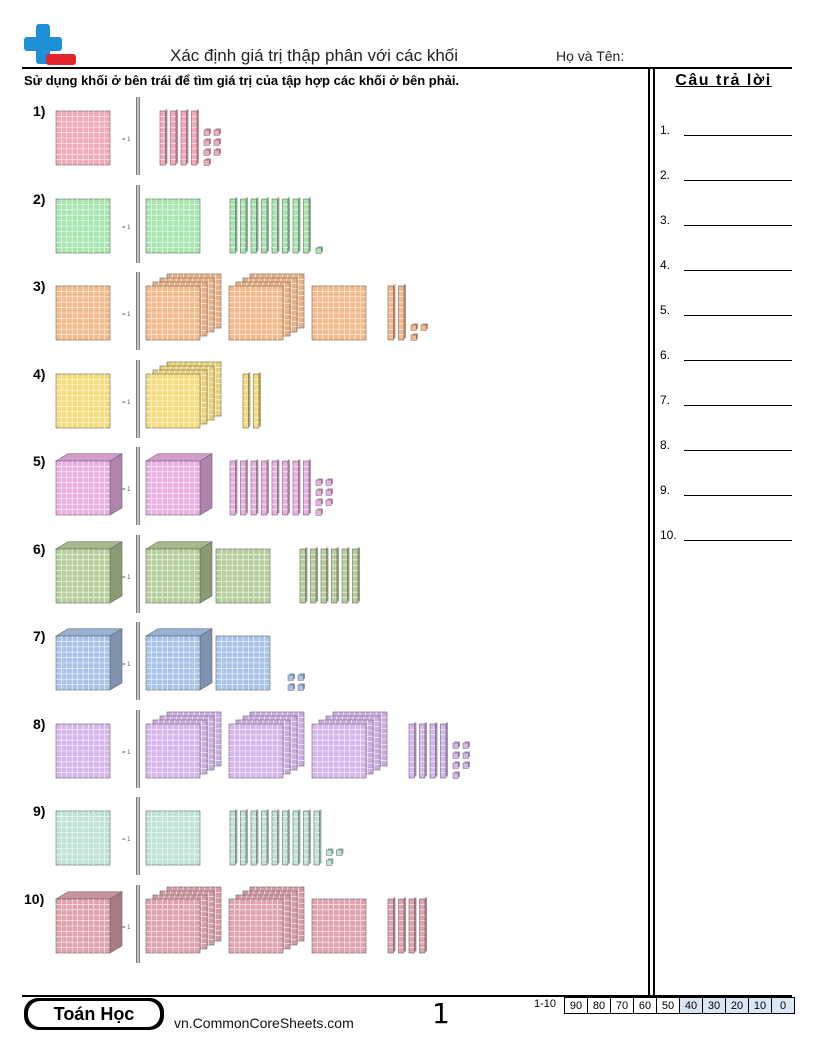 The width and height of the screenshot is (816, 1056). What do you see at coordinates (760, 1005) in the screenshot?
I see `score-cell: 10` at bounding box center [760, 1005].